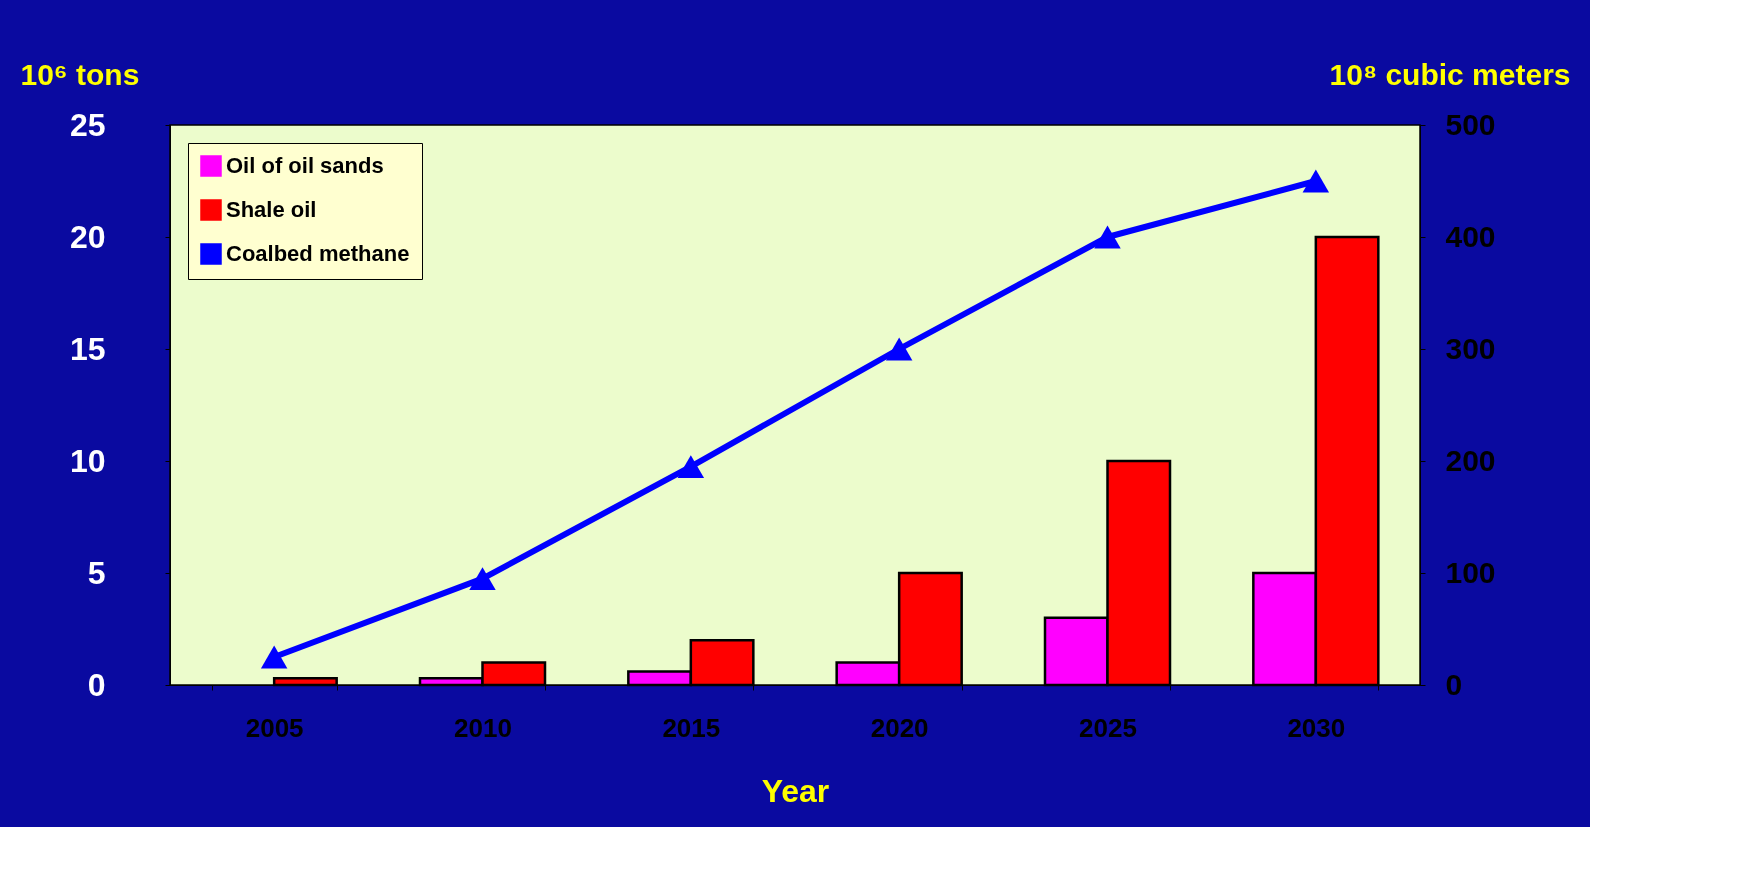 The height and width of the screenshot is (895, 1760). I want to click on x-tick-label: 2010, so click(483, 727).